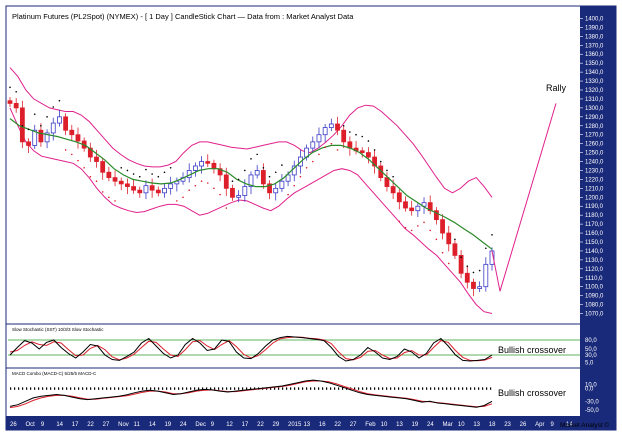 This screenshot has height=440, width=622. I want to click on macd-line, so click(251, 393).